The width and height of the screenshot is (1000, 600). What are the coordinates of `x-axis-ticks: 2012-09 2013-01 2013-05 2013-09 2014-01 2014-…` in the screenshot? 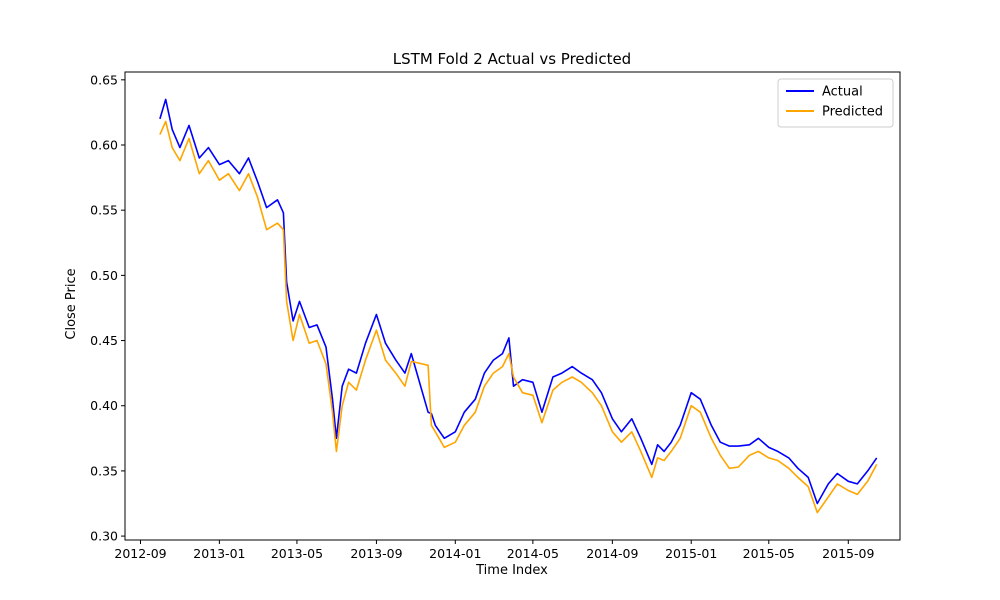 It's located at (494, 550).